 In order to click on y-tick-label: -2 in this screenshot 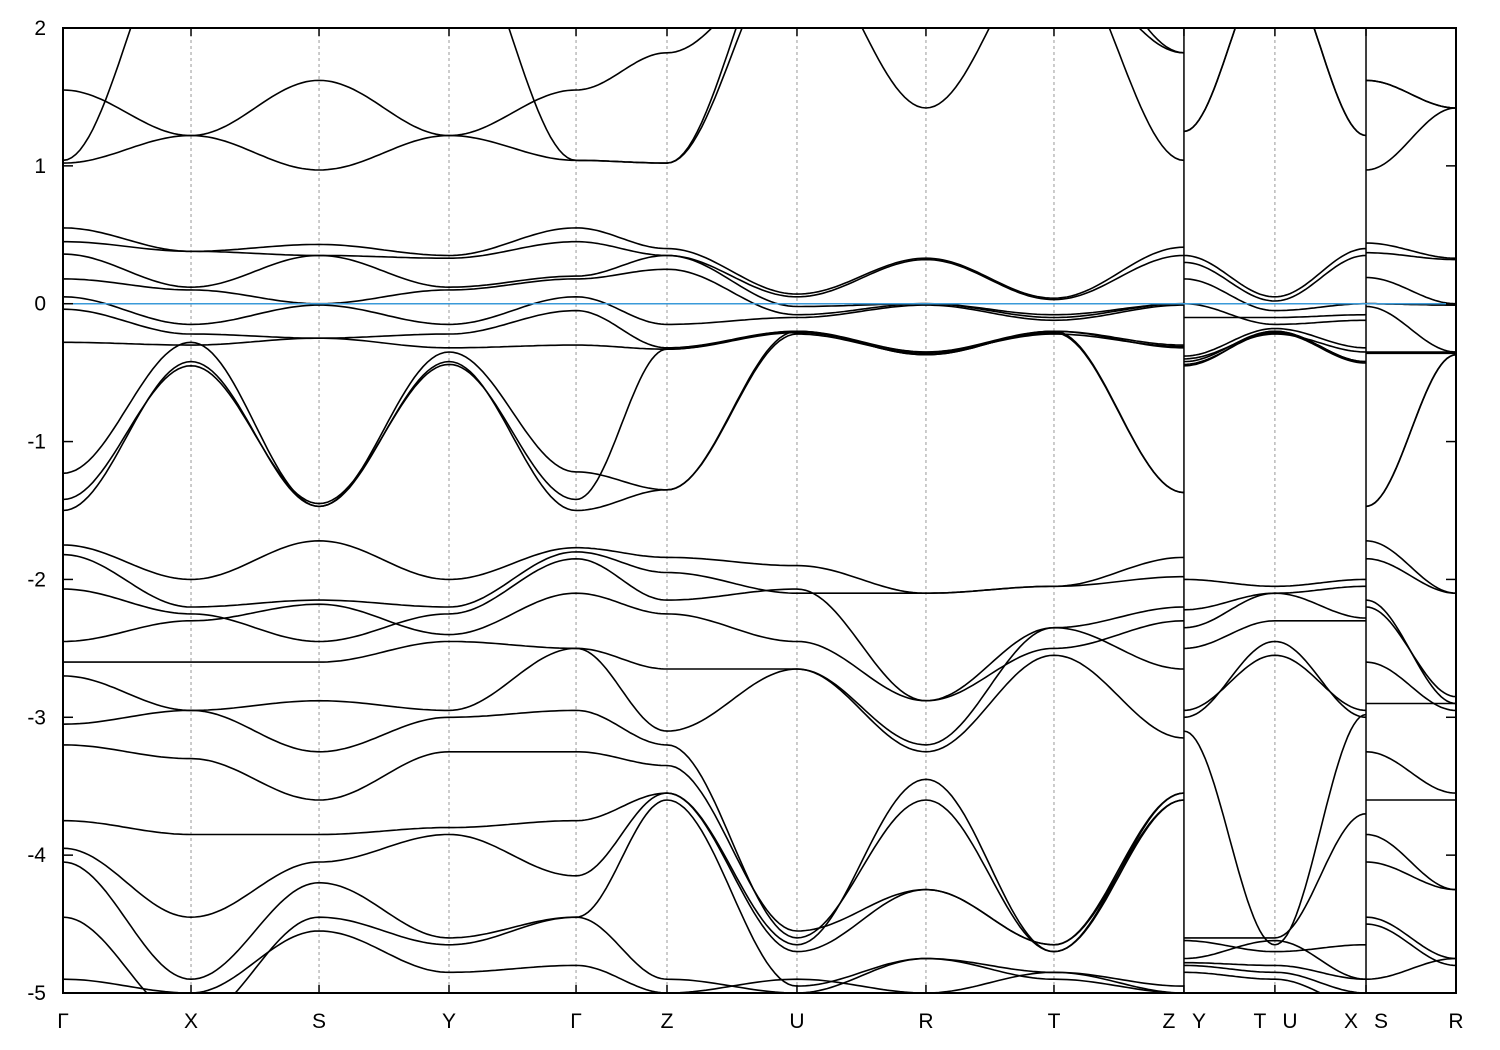, I will do `click(36, 579)`.